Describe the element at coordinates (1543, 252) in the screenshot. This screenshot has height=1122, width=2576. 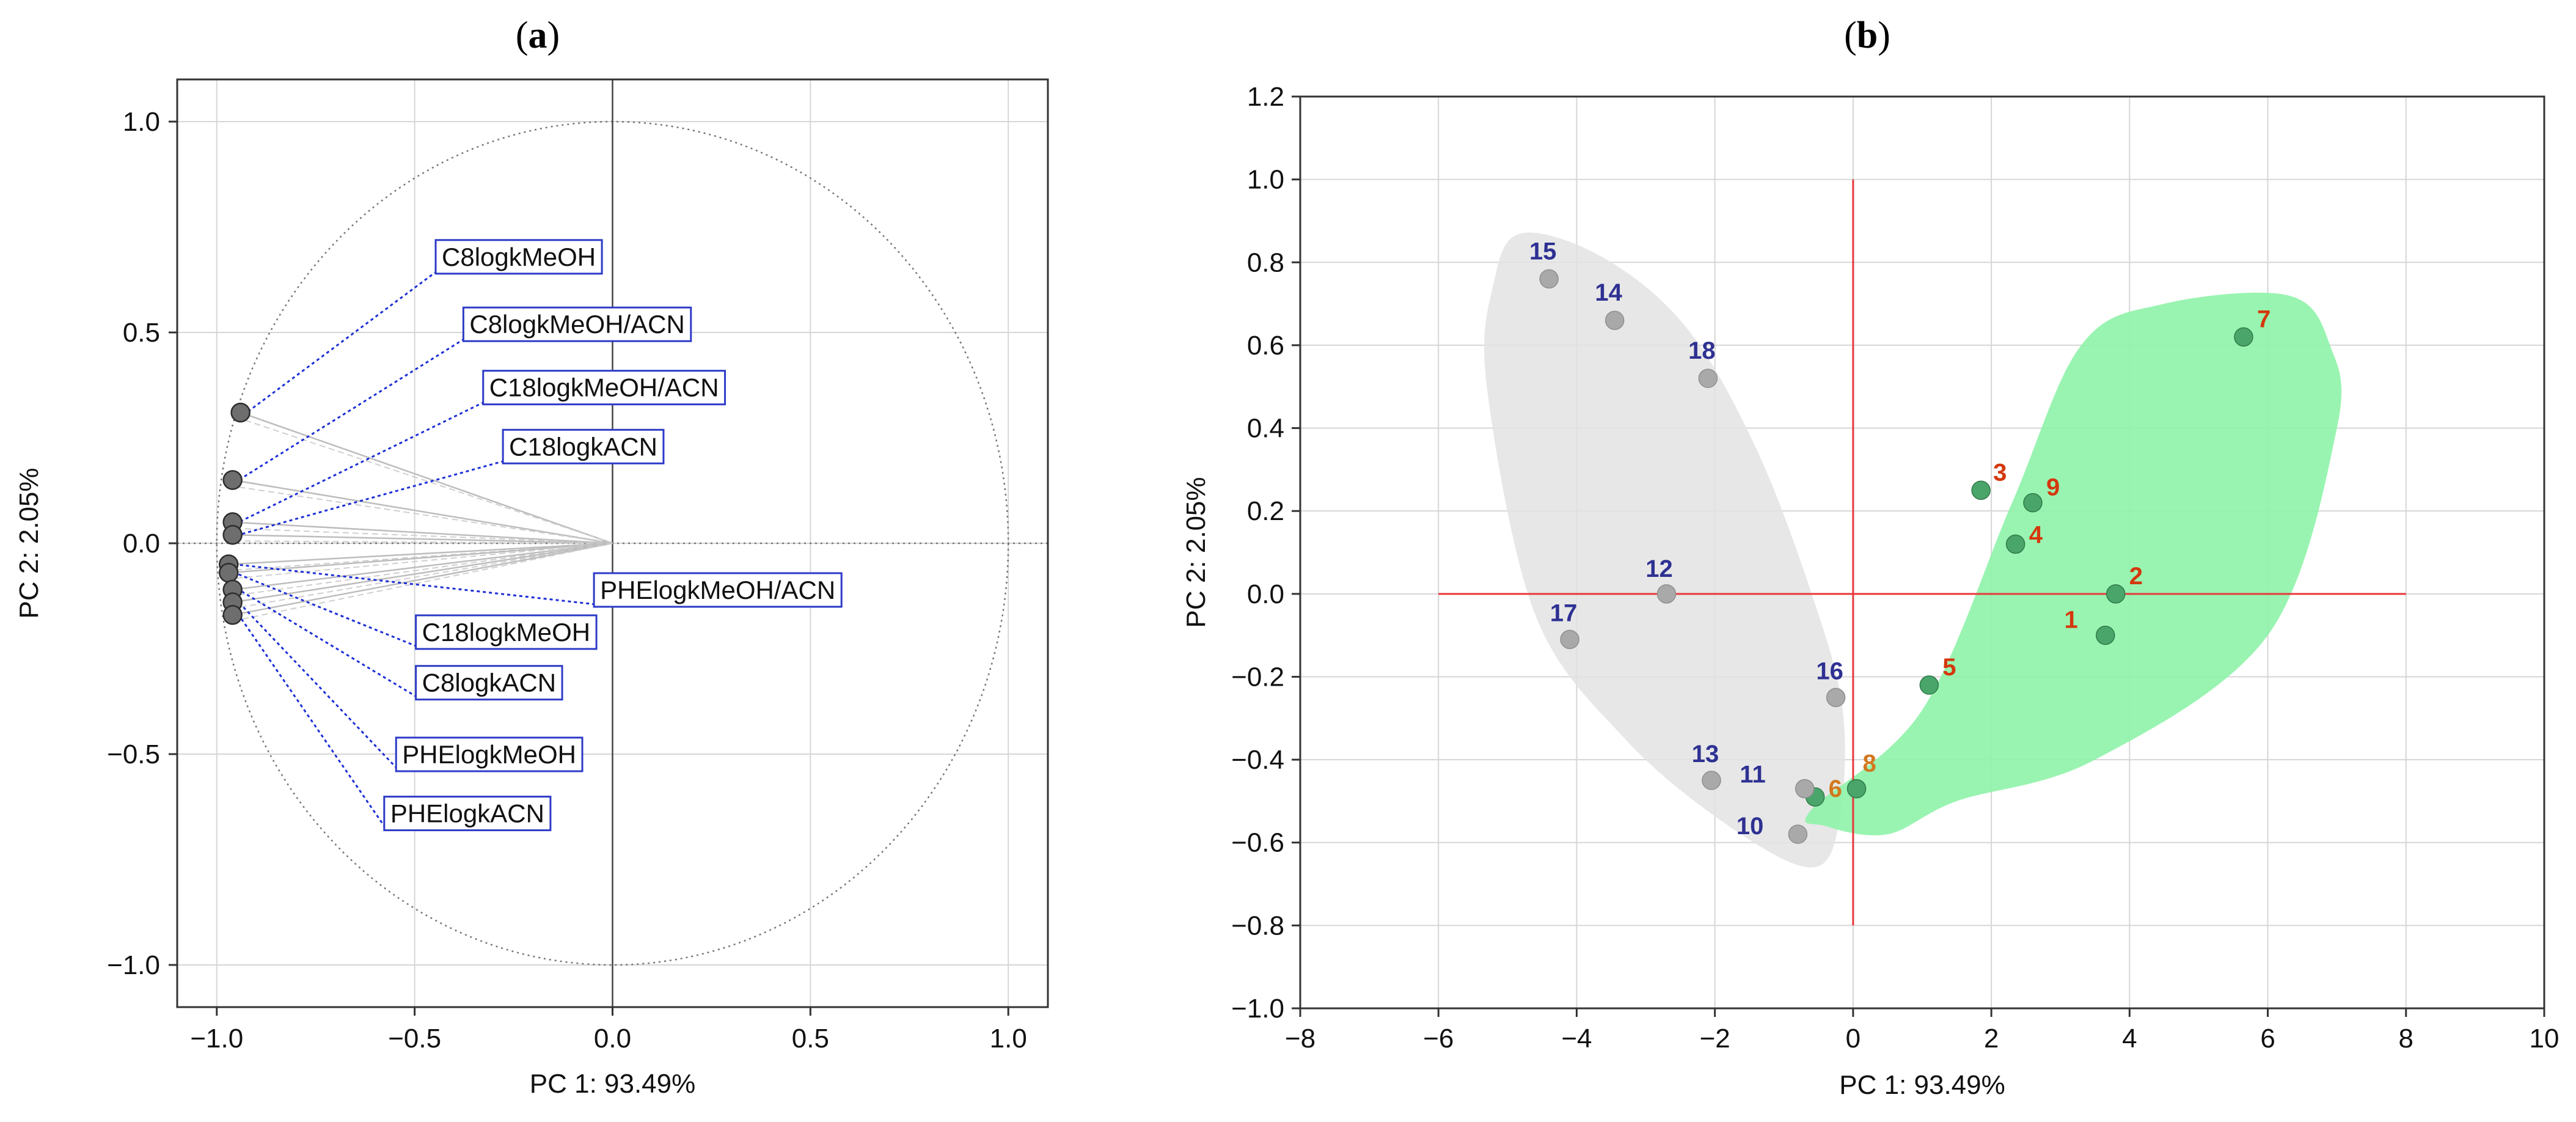
I see `score-label-15: 15` at that location.